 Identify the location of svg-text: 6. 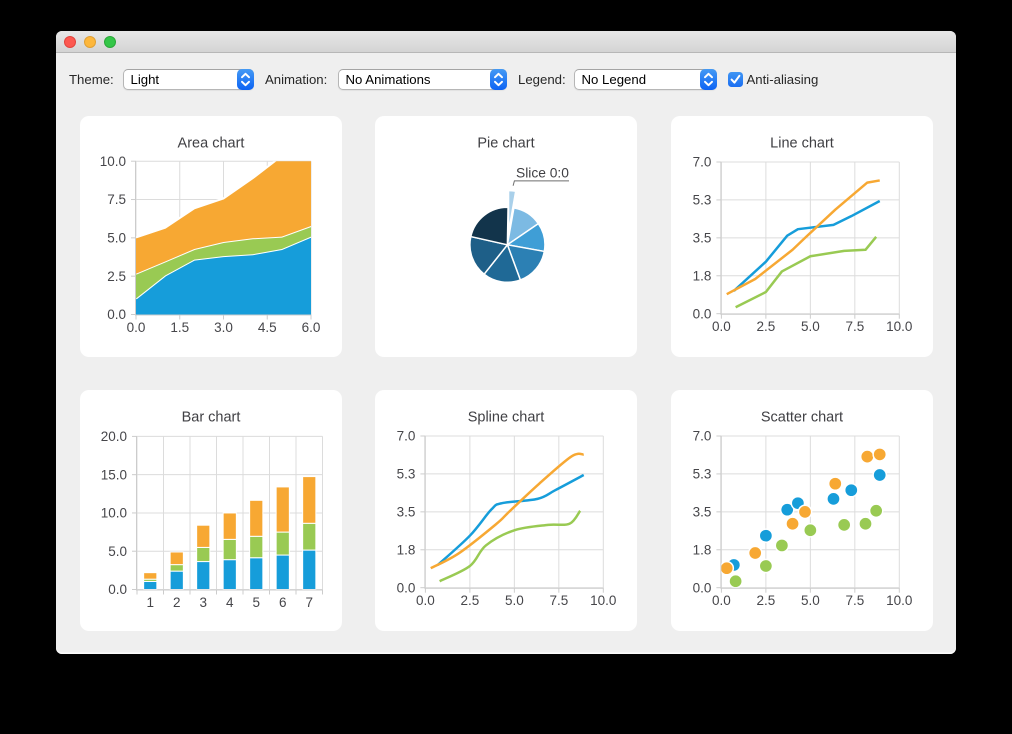
(283, 602).